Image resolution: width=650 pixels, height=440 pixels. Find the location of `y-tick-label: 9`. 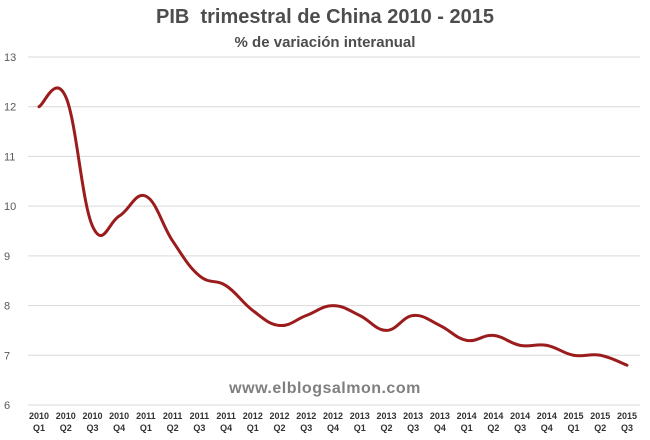

y-tick-label: 9 is located at coordinates (7, 257).